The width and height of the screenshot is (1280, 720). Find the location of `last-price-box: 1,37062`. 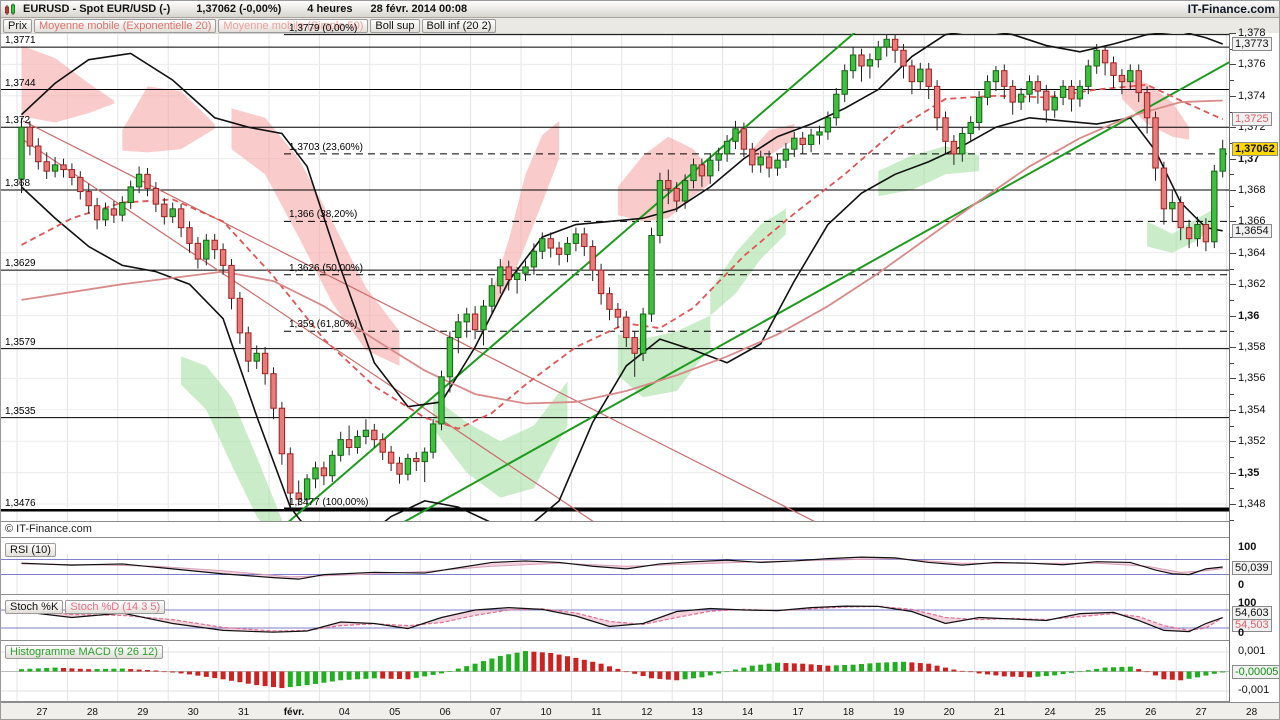

last-price-box: 1,37062 is located at coordinates (1255, 148).